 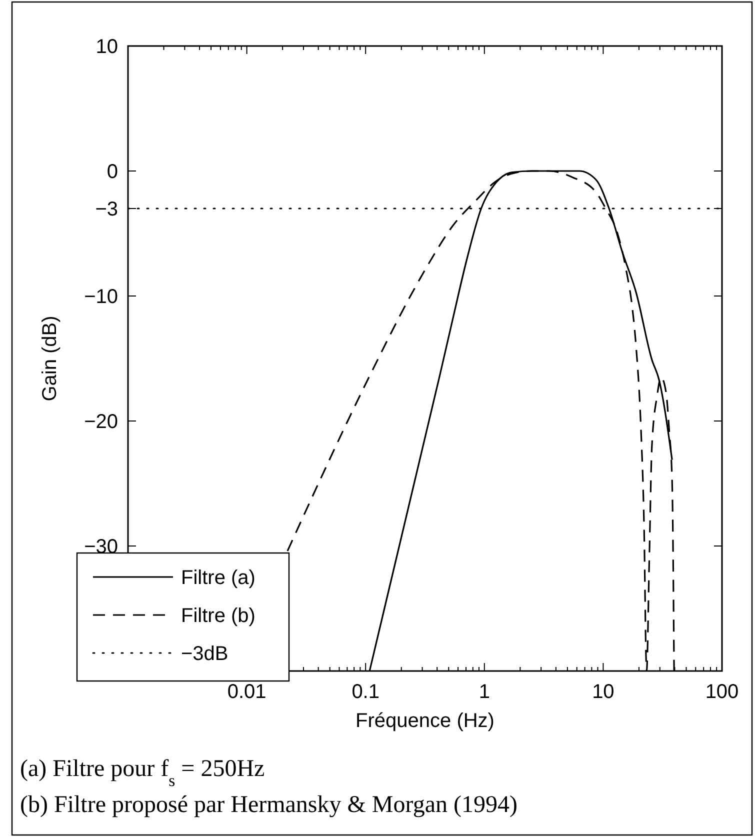 What do you see at coordinates (101, 422) in the screenshot?
I see `y-tick-label: −20` at bounding box center [101, 422].